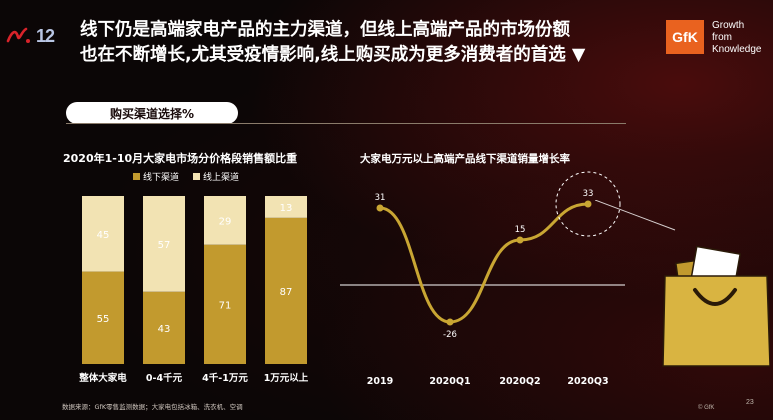  I want to click on event-logo: 12, so click(36, 36).